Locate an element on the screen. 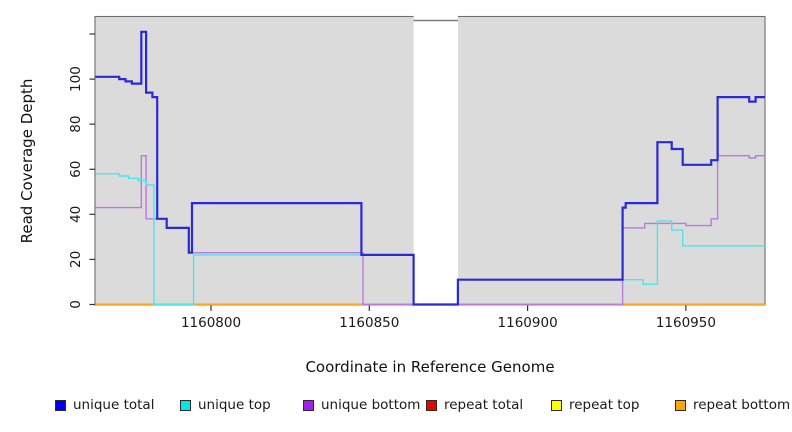  legend-swatch-repeat-total is located at coordinates (431, 405).